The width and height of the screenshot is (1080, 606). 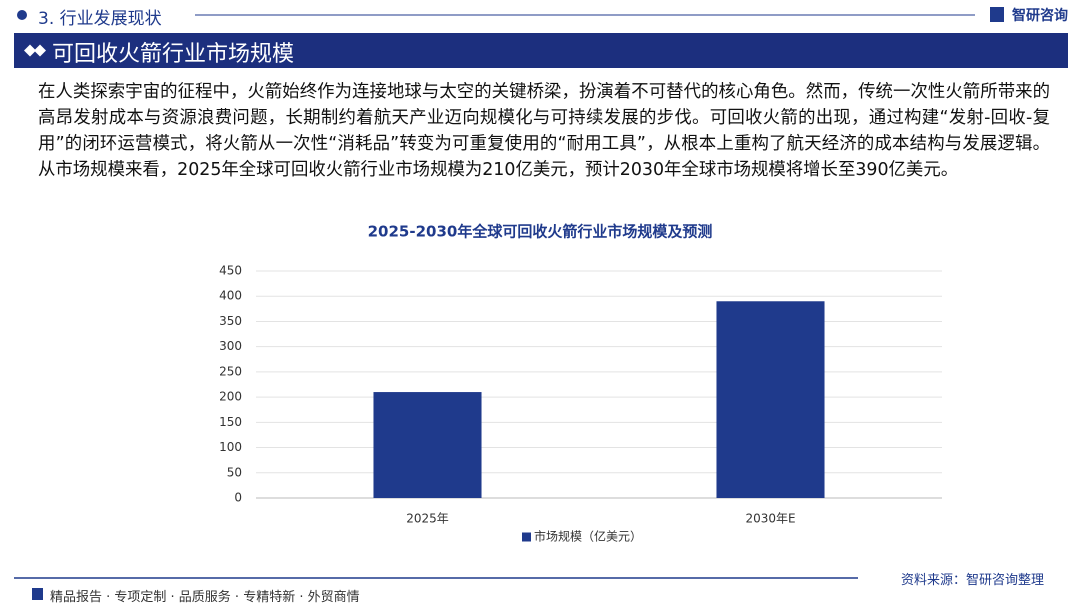 What do you see at coordinates (230, 346) in the screenshot?
I see `y-tick-label: 300` at bounding box center [230, 346].